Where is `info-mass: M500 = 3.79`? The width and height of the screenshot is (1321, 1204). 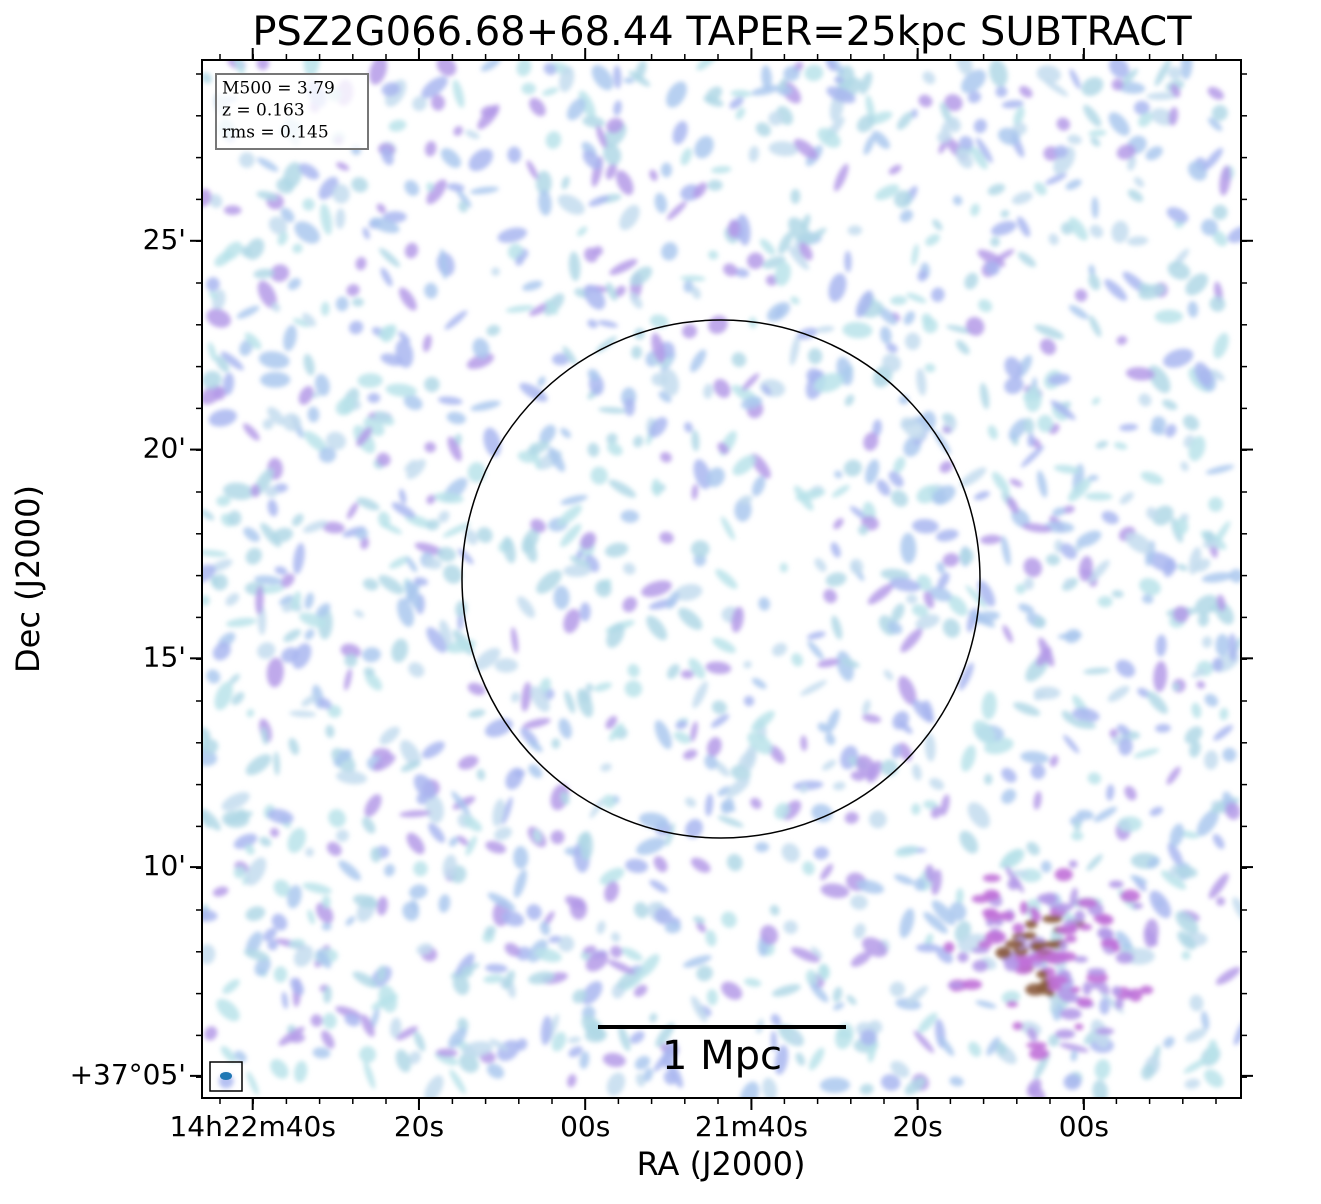 info-mass: M500 = 3.79 is located at coordinates (278, 89).